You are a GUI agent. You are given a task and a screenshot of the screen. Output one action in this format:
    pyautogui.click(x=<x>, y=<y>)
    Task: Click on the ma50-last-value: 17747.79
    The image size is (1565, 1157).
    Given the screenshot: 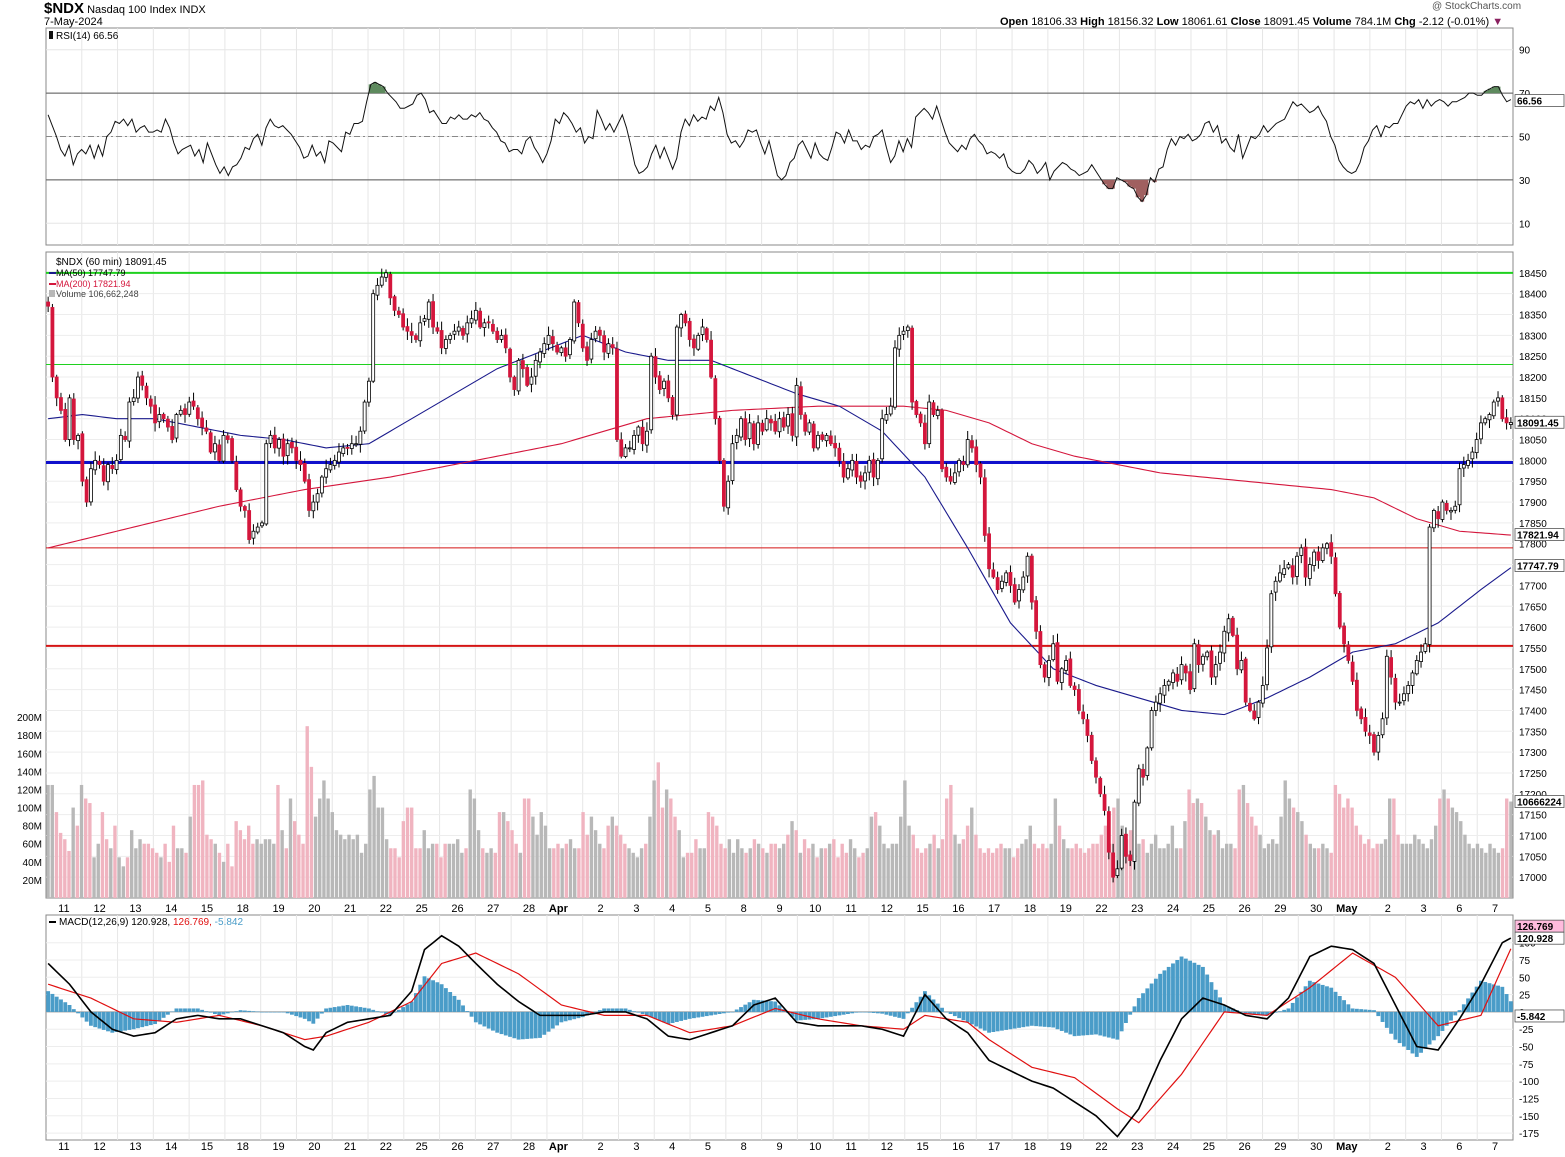 What is the action you would take?
    pyautogui.click(x=1538, y=567)
    